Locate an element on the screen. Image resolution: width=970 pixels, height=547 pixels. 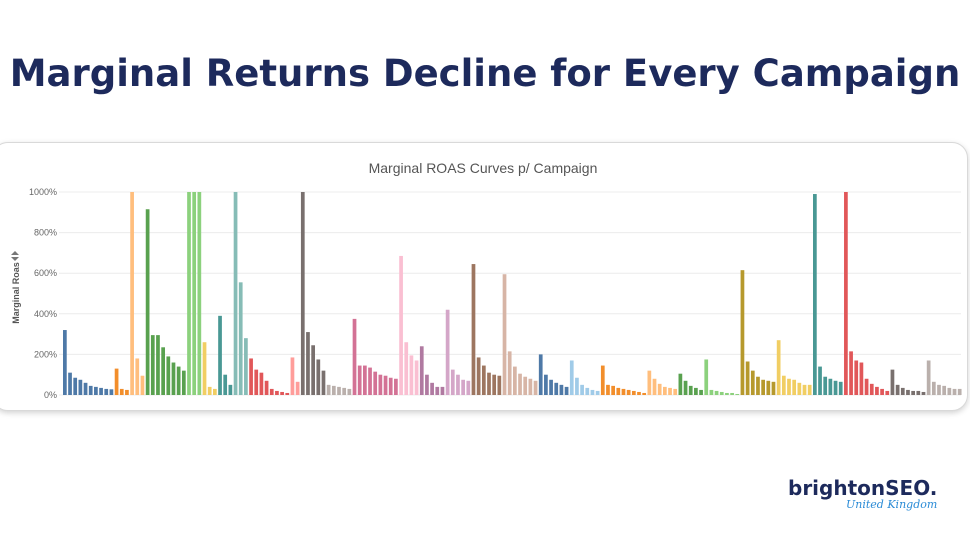
sort-icon is located at coordinates (15, 256).